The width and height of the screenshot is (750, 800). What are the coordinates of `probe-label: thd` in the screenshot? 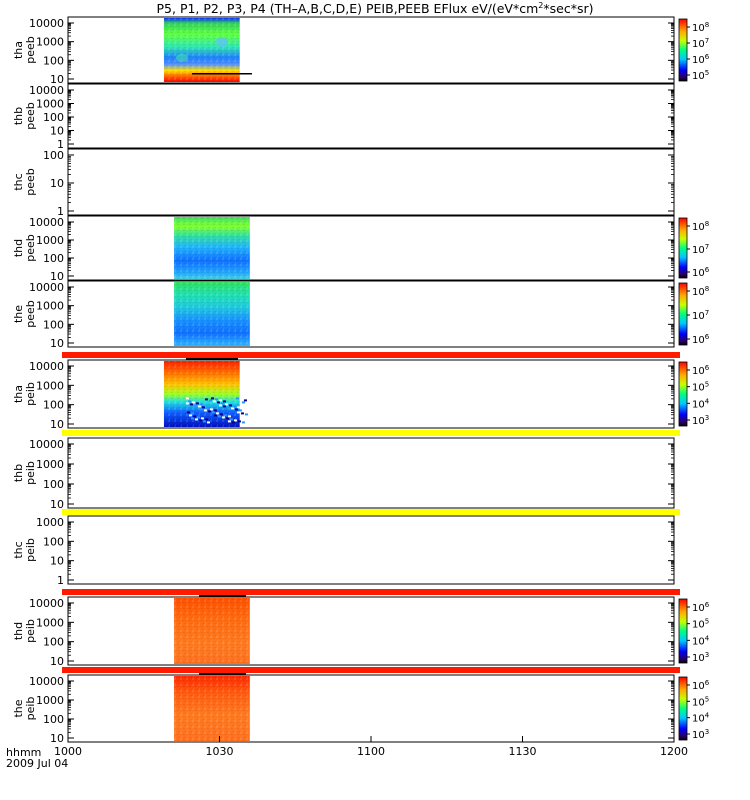 It's located at (18, 248).